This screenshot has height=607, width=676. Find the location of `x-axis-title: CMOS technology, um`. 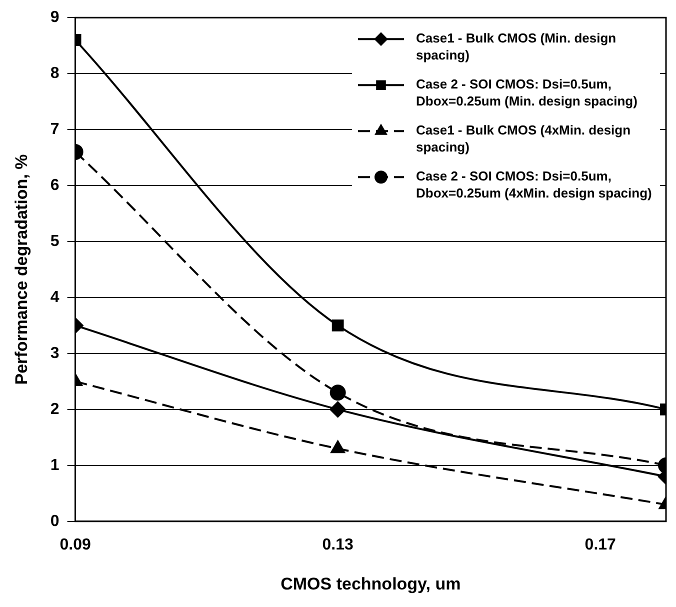

x-axis-title: CMOS technology, um is located at coordinates (370, 584).